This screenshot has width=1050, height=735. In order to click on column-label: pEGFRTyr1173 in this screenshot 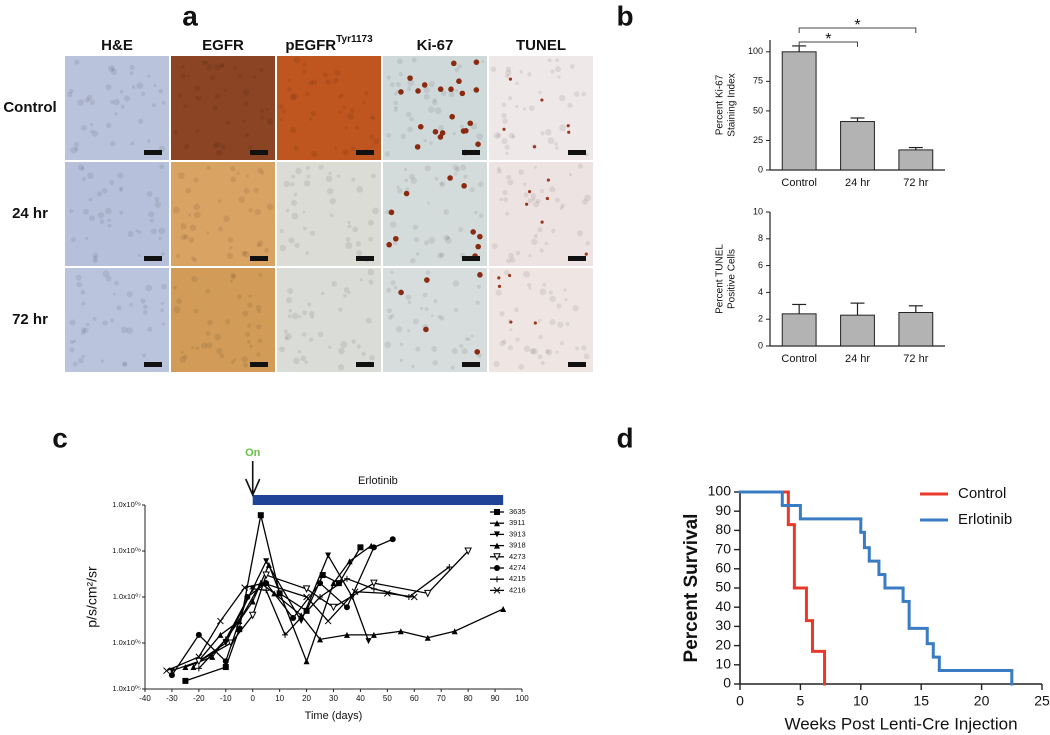, I will do `click(329, 44)`.